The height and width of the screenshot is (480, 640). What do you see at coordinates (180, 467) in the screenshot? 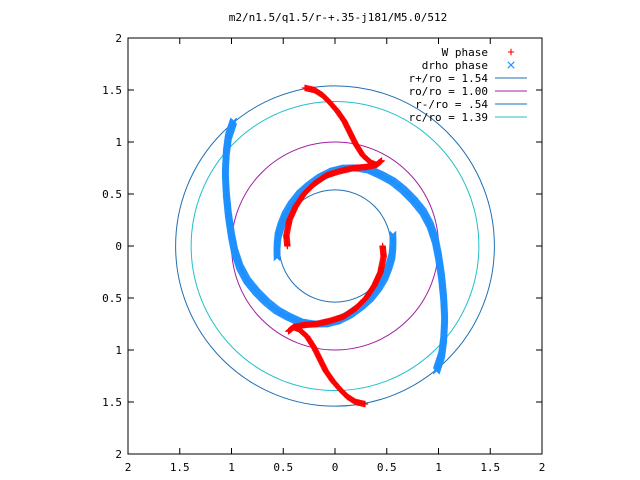
I see `x-tick-label-1: 1.5` at bounding box center [180, 467].